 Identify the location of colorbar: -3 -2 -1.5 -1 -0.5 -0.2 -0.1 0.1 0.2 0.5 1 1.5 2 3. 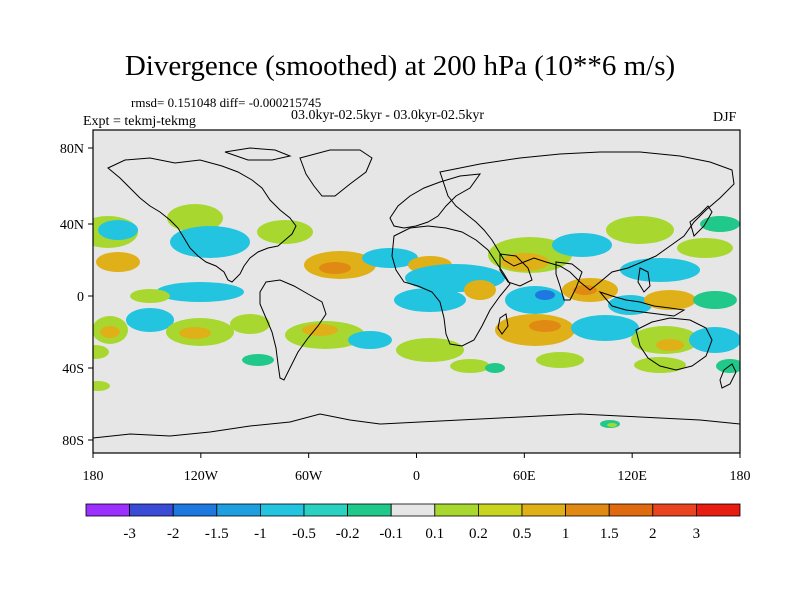
(413, 522).